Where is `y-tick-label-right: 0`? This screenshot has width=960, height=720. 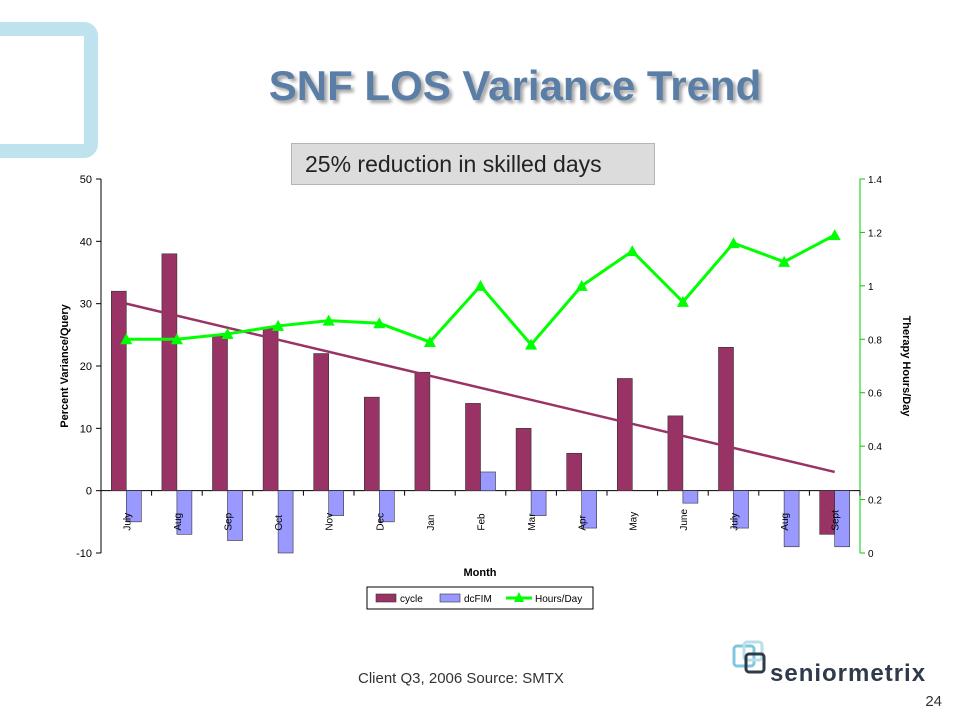 y-tick-label-right: 0 is located at coordinates (871, 554).